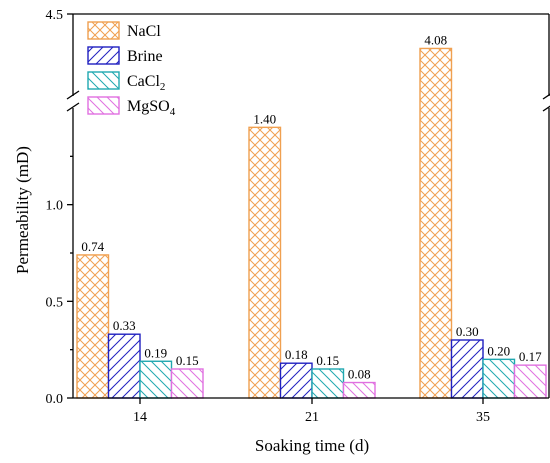 The height and width of the screenshot is (463, 550). Describe the element at coordinates (144, 31) in the screenshot. I see `legend-label-nacl: NaCl` at that location.